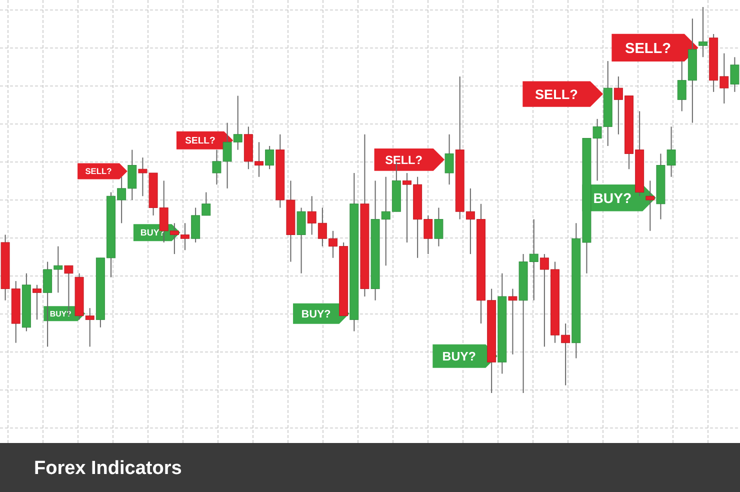 The image size is (740, 492). What do you see at coordinates (108, 469) in the screenshot?
I see `text: Forex Indicators` at bounding box center [108, 469].